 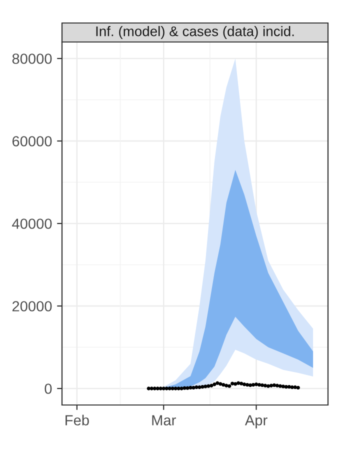 What do you see at coordinates (256, 421) in the screenshot?
I see `x-tick-label: Apr` at bounding box center [256, 421].